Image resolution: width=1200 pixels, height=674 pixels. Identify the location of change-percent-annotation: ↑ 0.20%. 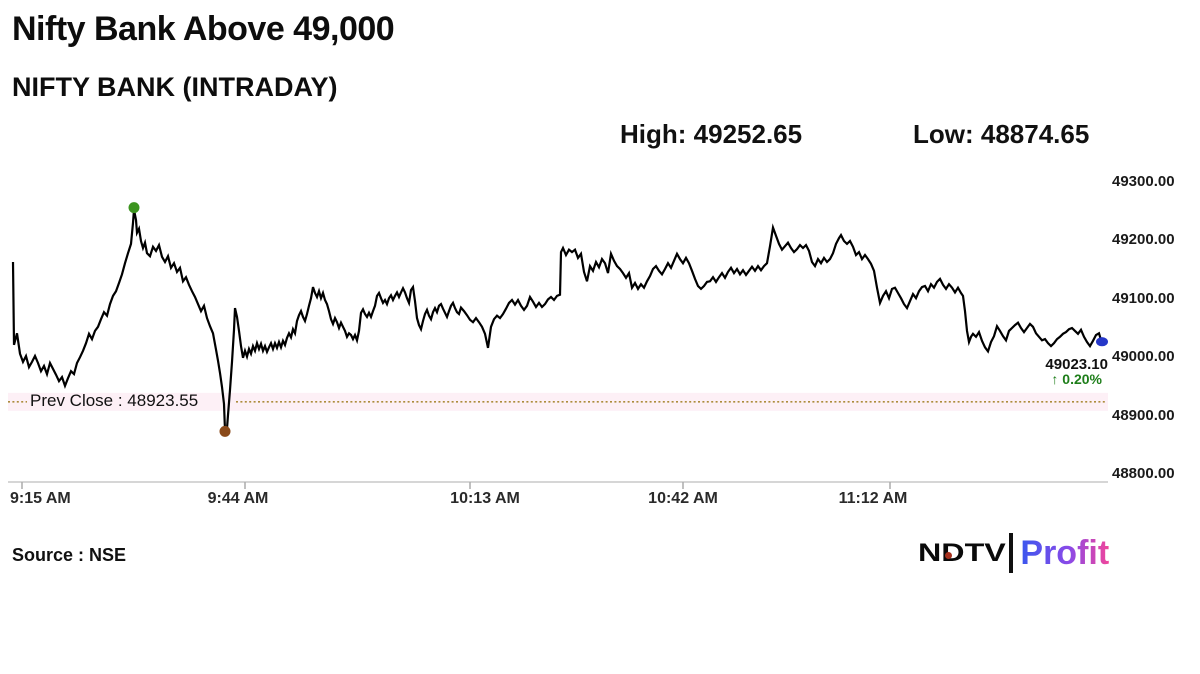
(1076, 379).